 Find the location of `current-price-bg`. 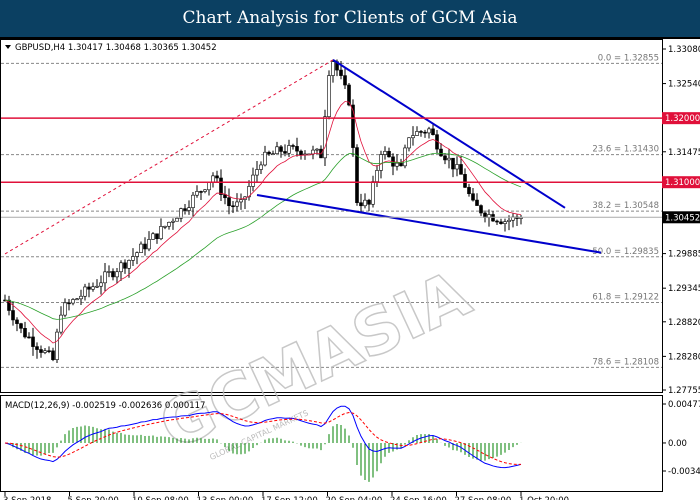

current-price-bg is located at coordinates (681, 217).